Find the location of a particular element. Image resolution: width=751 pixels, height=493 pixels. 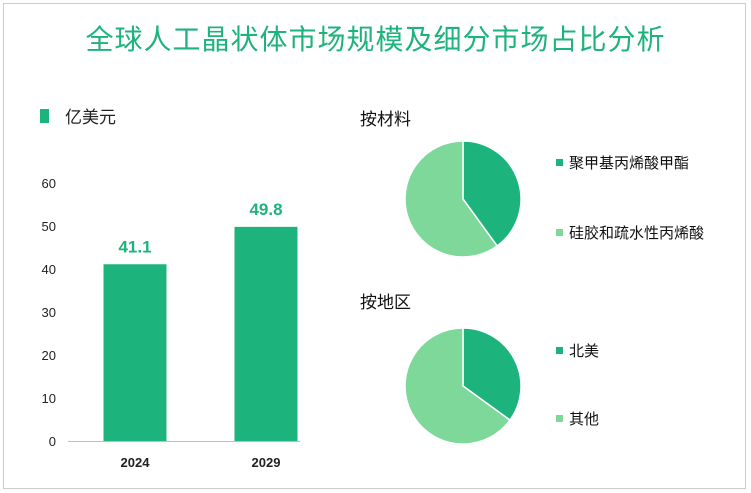

pie1-legend-item-0: 聚甲基丙烯酸甲酯 is located at coordinates (622, 162).